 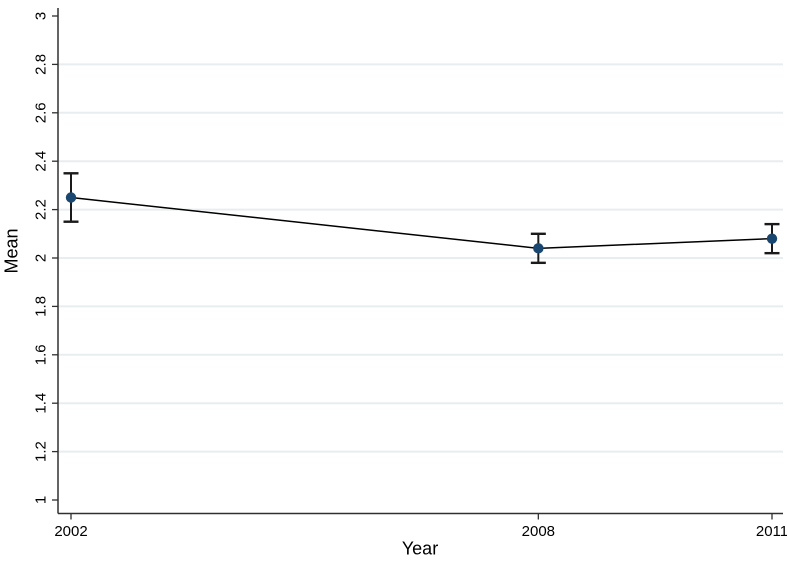 What do you see at coordinates (40, 112) in the screenshot?
I see `y-tick-label: 2.6` at bounding box center [40, 112].